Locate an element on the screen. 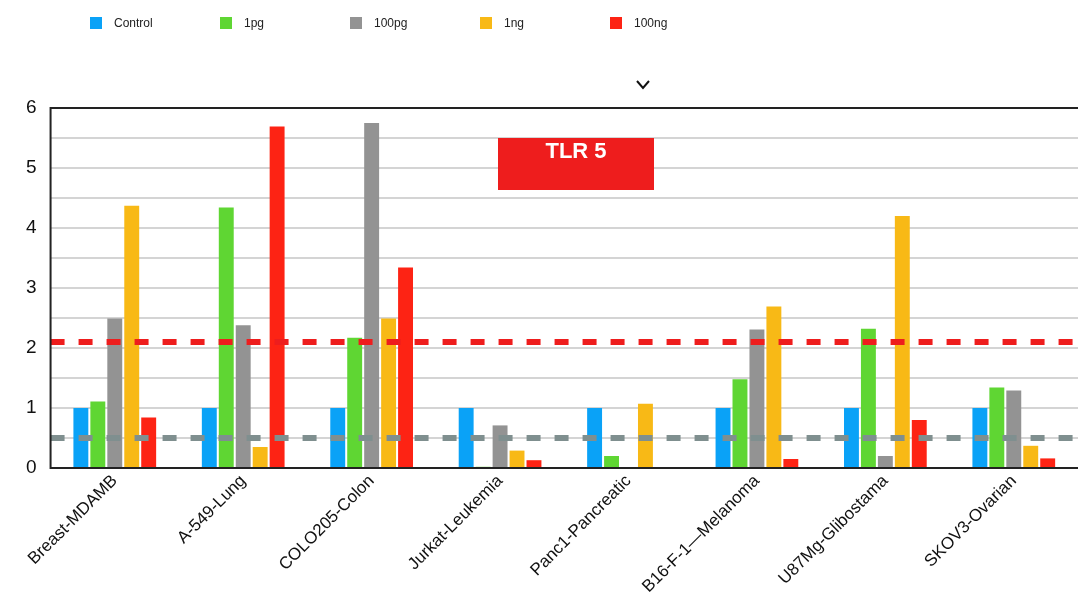 The height and width of the screenshot is (608, 1086). legend-label: 1ng is located at coordinates (514, 23).